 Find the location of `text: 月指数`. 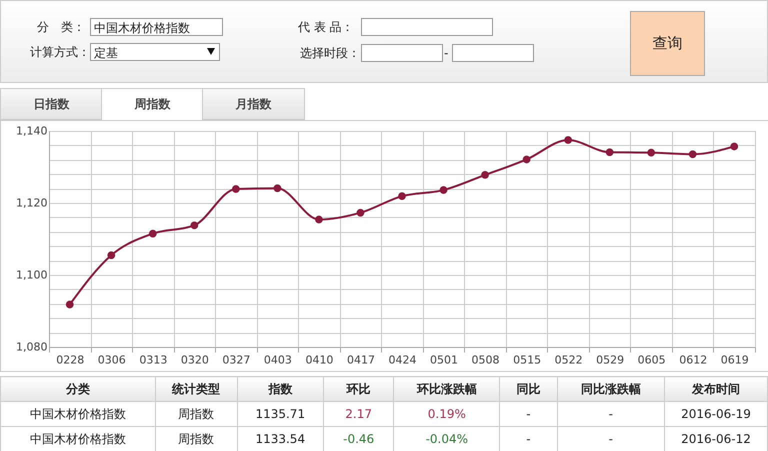

text: 月指数 is located at coordinates (253, 104).